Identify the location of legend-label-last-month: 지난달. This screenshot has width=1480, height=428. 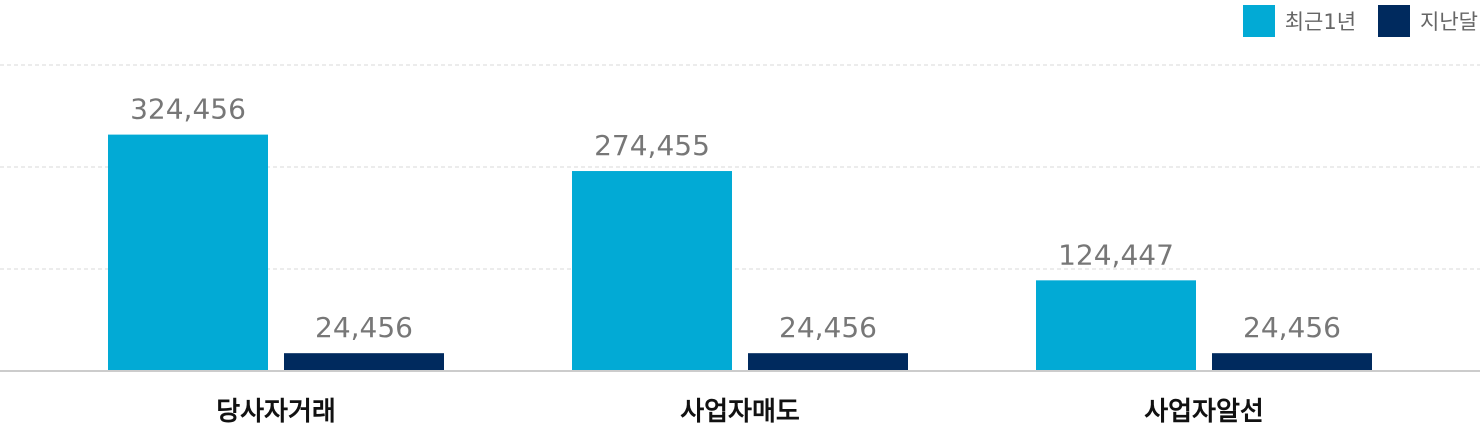
(1449, 22).